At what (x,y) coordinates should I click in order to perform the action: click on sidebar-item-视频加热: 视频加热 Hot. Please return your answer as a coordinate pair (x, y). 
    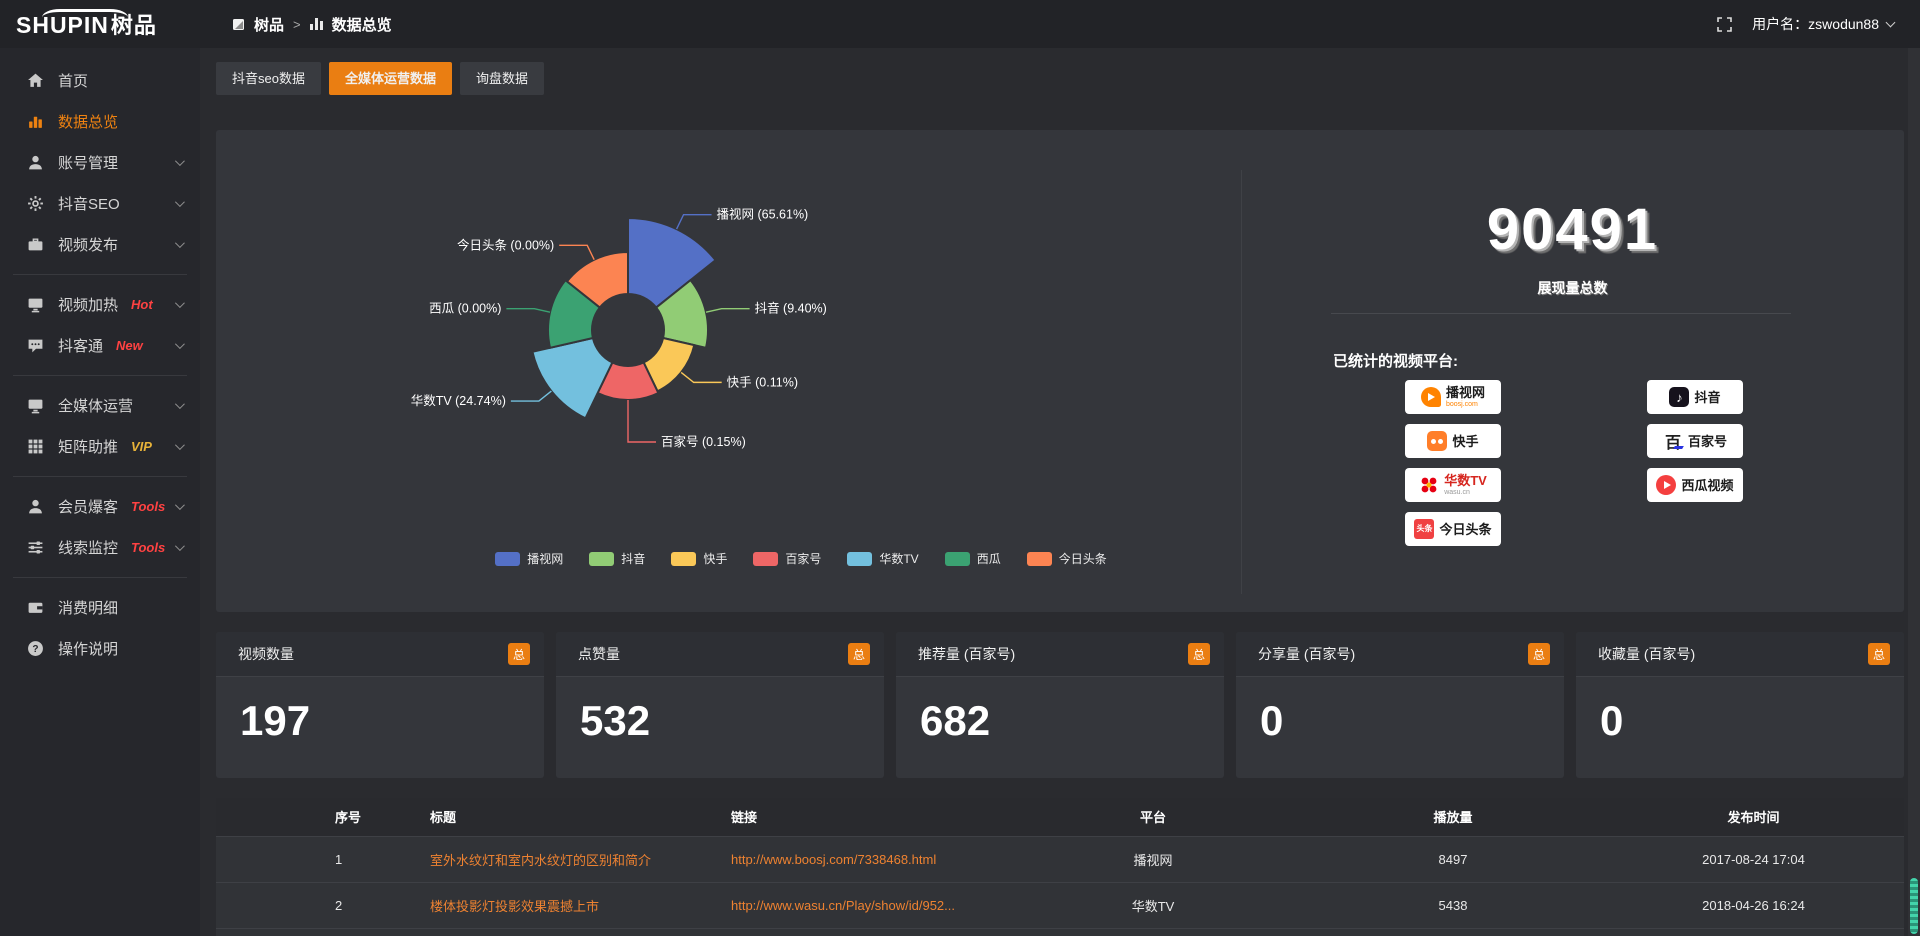
    Looking at the image, I should click on (100, 304).